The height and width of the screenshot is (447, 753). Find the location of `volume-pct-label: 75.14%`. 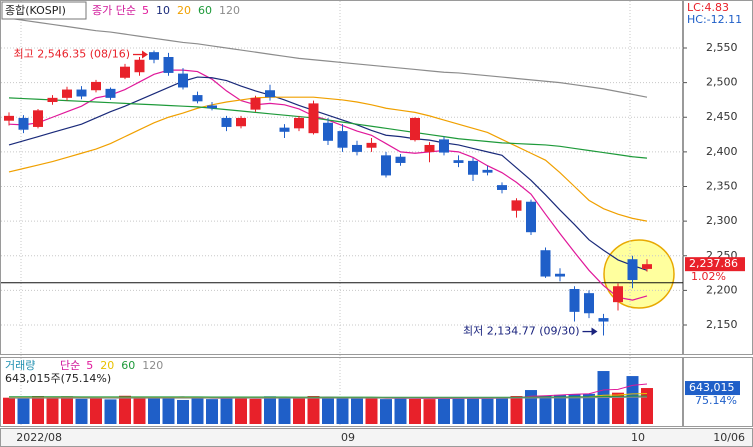

volume-pct-label: 75.14% is located at coordinates (716, 400).